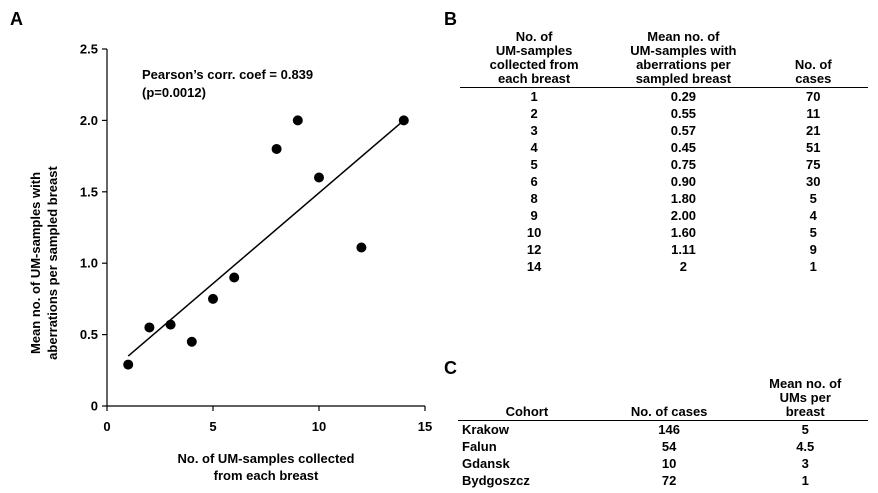  Describe the element at coordinates (669, 411) in the screenshot. I see `table-c-header-line: No. of cases` at that location.